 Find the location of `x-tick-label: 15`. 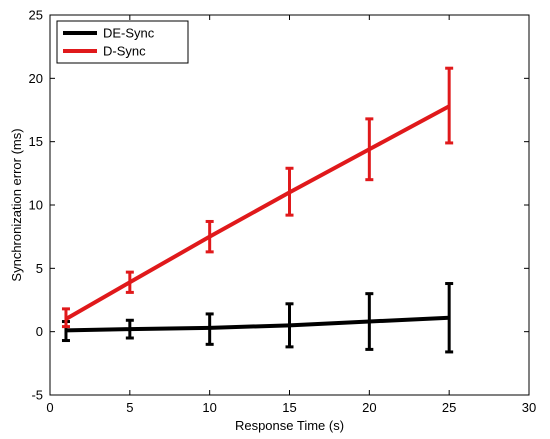

x-tick-label: 15 is located at coordinates (289, 407).